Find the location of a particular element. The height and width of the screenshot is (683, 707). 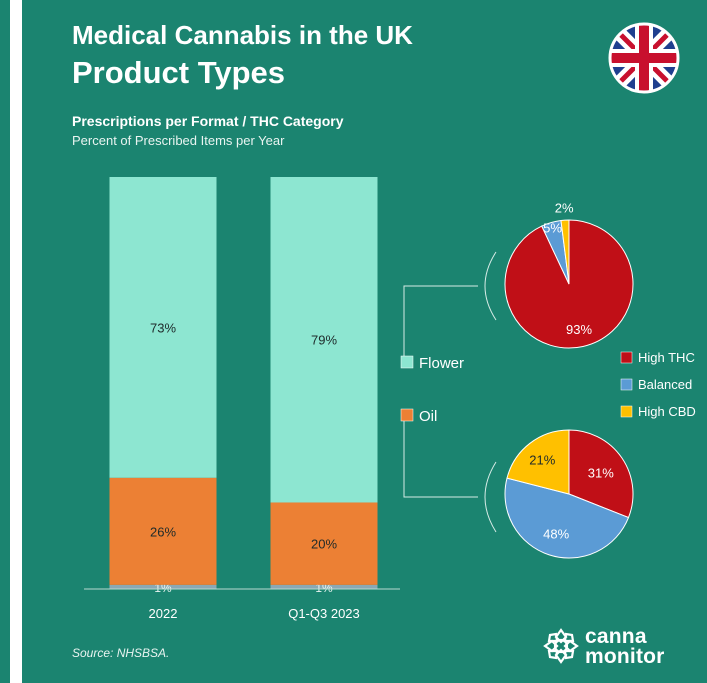

uk-flag-icon is located at coordinates (644, 58).